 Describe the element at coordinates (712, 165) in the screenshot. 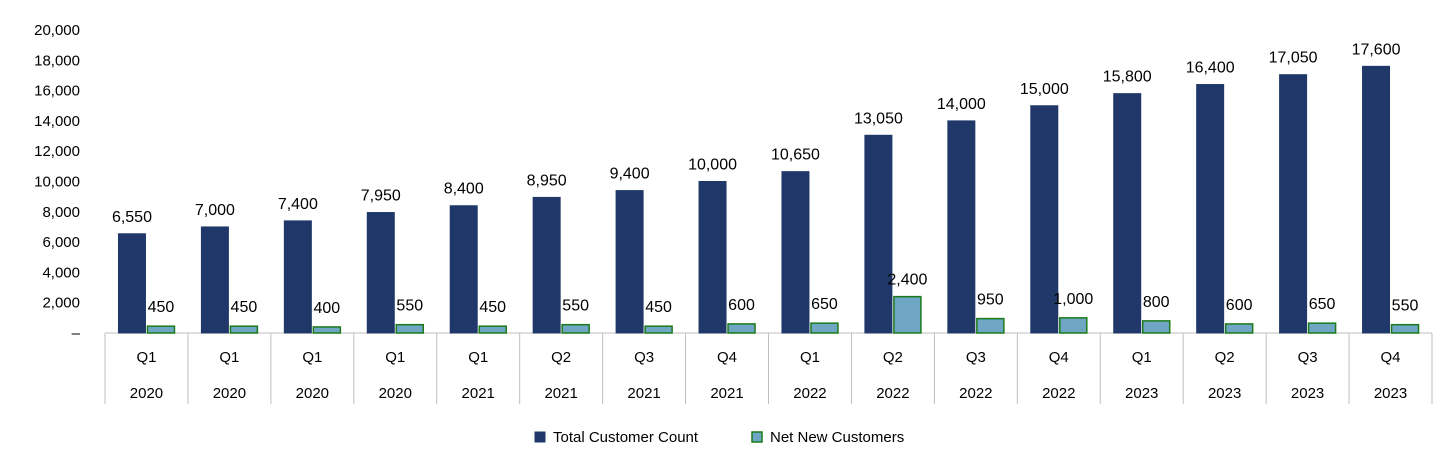

I see `data-label-total: 10,000` at that location.